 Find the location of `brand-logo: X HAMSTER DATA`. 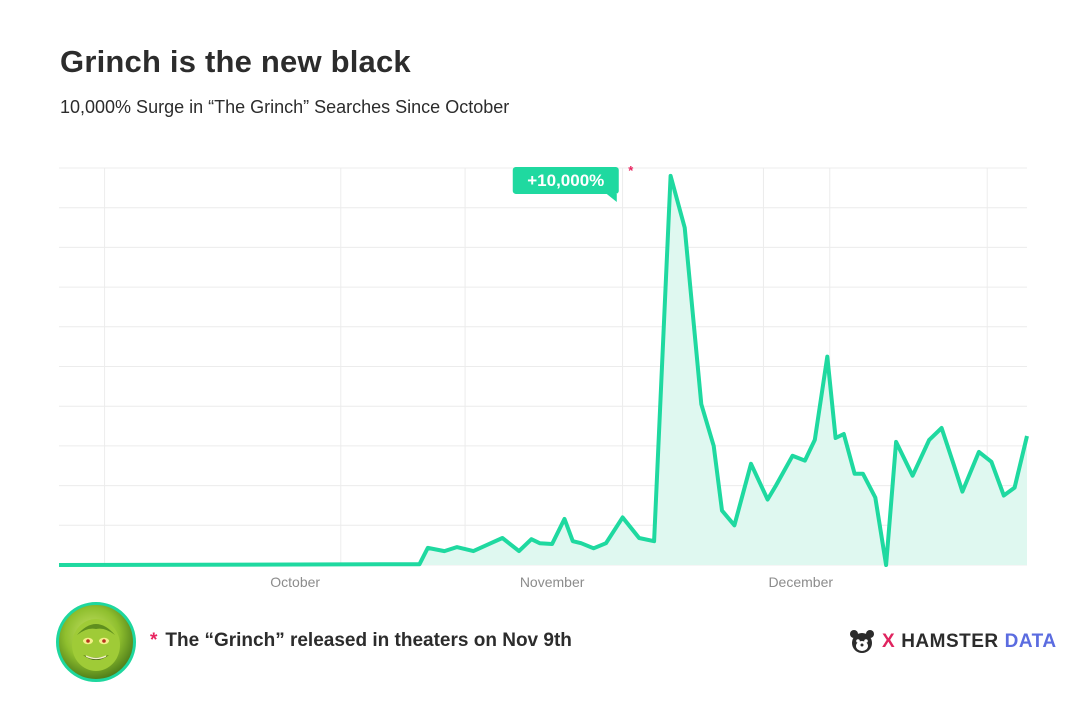

brand-logo: X HAMSTER DATA is located at coordinates (952, 642).